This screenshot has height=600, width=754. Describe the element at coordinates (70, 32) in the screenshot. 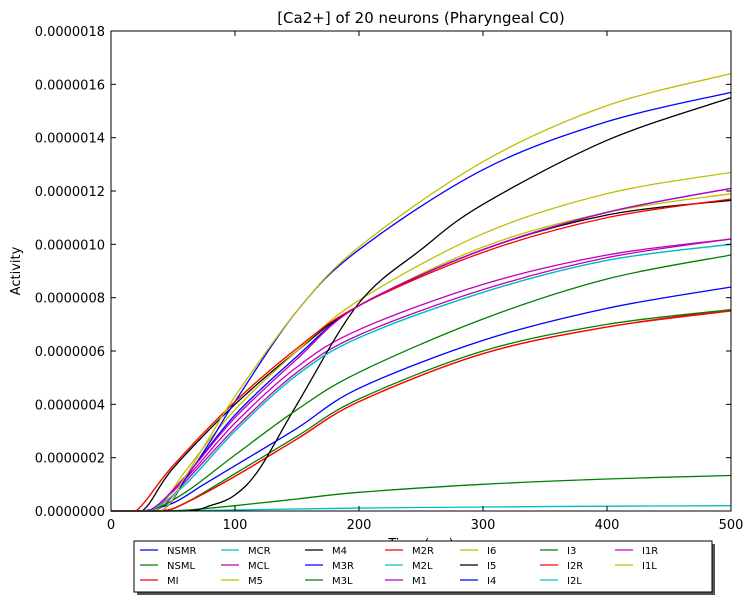

I see `y-tick-label: 0.0000018` at that location.